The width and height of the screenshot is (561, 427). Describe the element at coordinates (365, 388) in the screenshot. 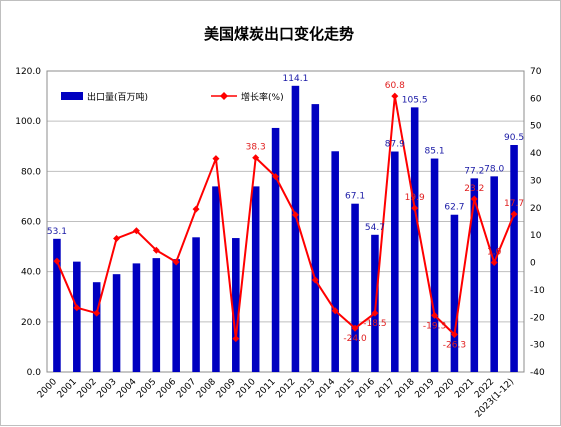

I see `x-tick-label: 2016` at that location.